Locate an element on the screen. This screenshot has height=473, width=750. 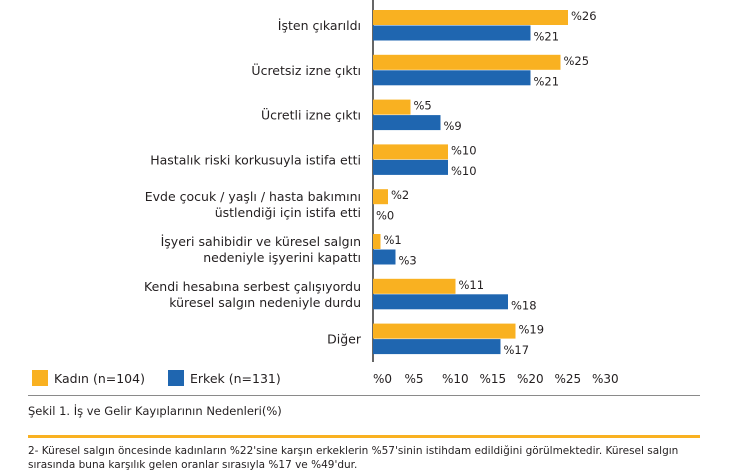
legend-item-women: Kadın (n=104) is located at coordinates (88, 378).